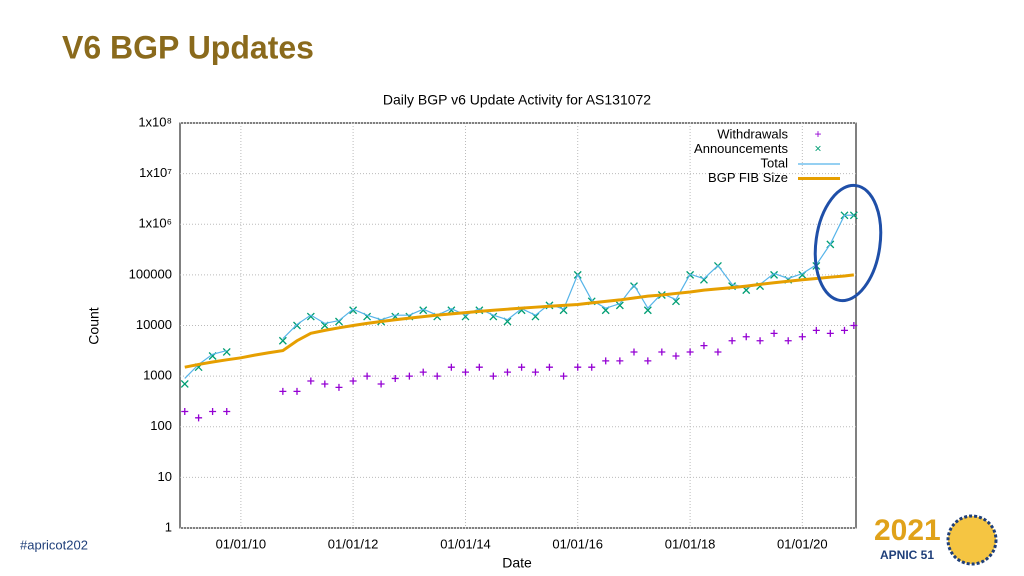 The image size is (1024, 576). Describe the element at coordinates (690, 543) in the screenshot. I see `x-tick-label: 01/01/18` at that location.